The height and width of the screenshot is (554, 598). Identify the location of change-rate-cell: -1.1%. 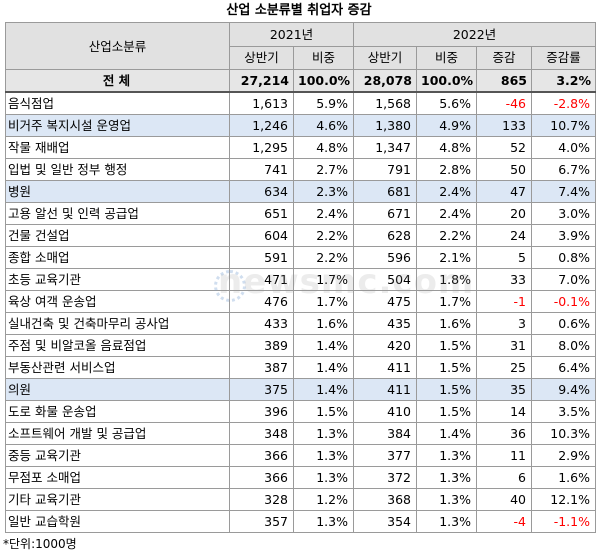
(563, 521).